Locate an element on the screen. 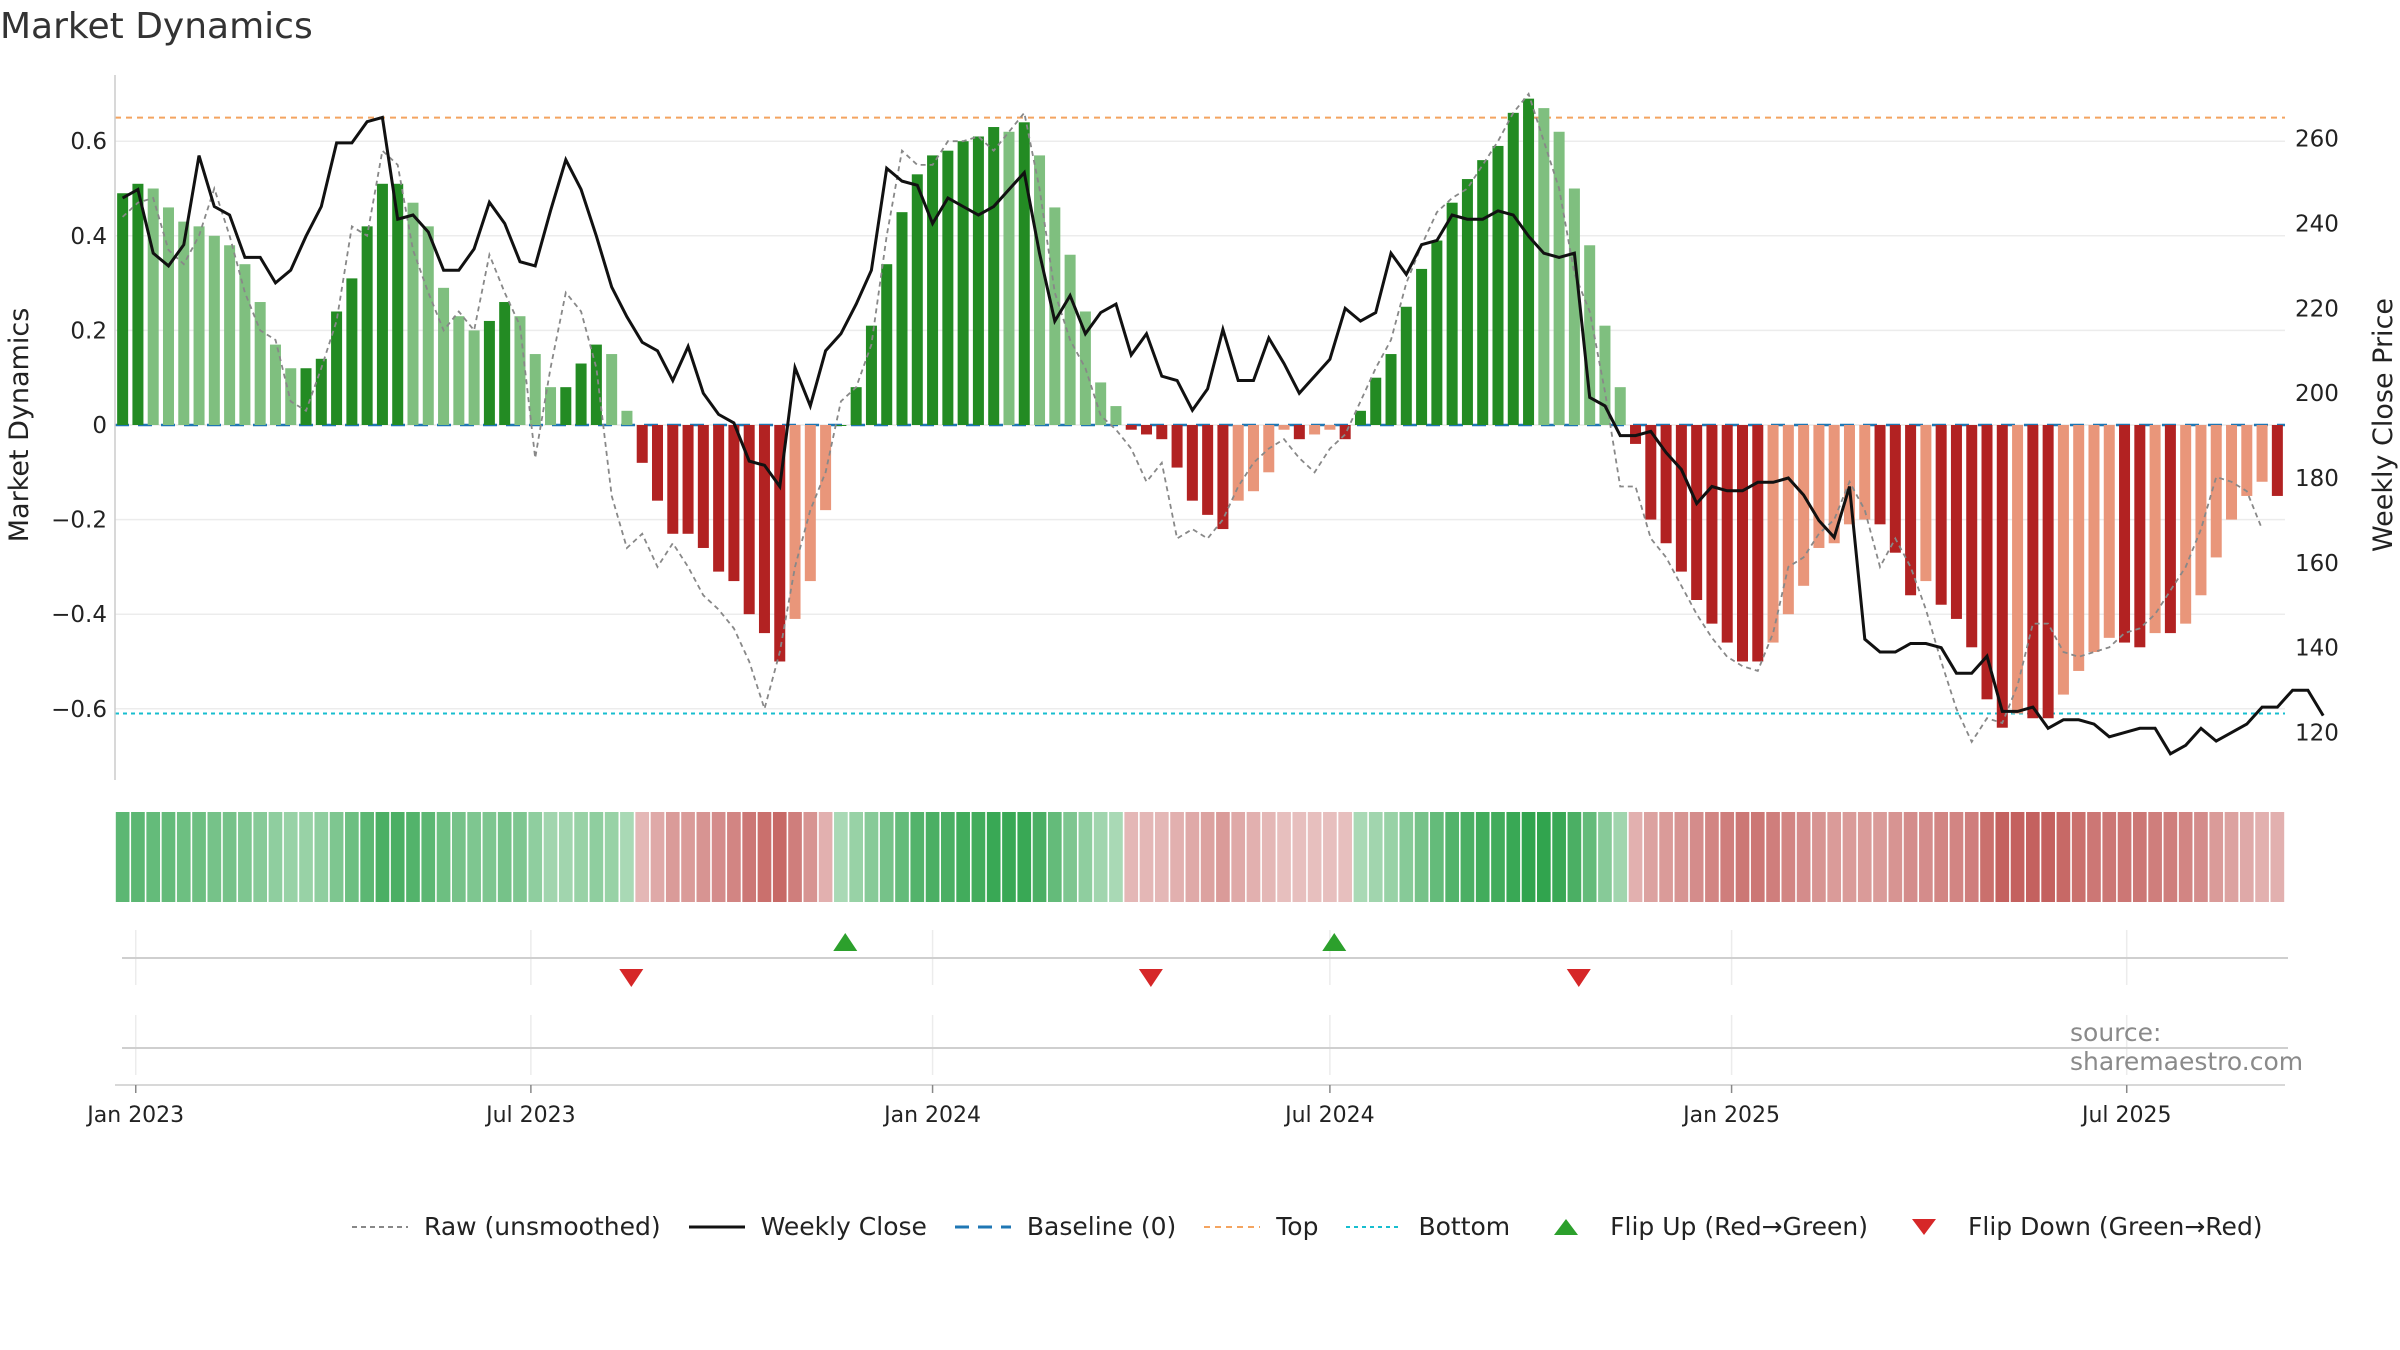  chart-title: Market Dynamics is located at coordinates (156, 26).